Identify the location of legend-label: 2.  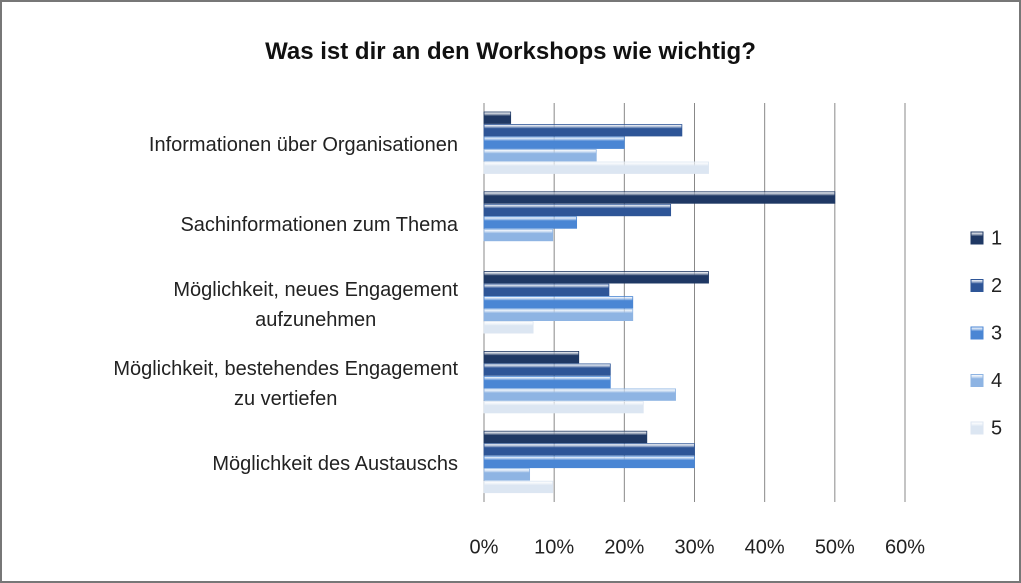
(996, 286).